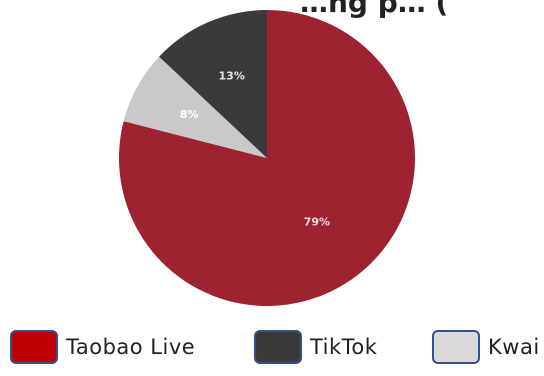  I want to click on pie-slice-tiktok, so click(213, 84).